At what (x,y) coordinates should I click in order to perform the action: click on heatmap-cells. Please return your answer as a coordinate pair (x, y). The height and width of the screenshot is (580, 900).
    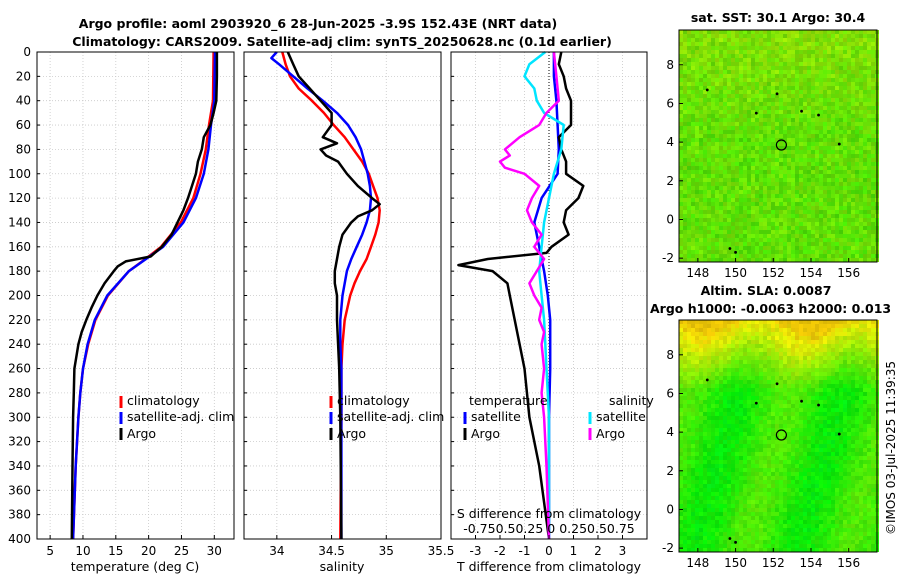
    Looking at the image, I should click on (779, 146).